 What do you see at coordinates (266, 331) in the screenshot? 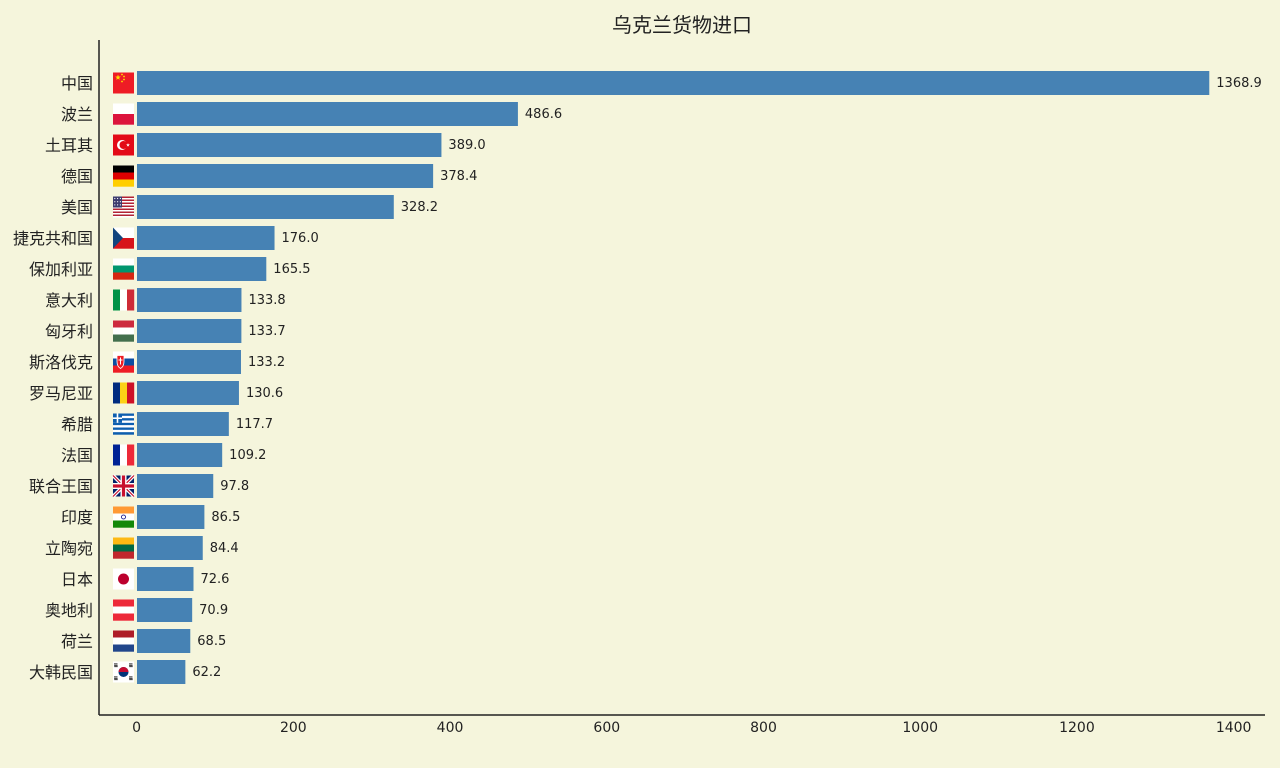
I see `value-label: 133.7` at bounding box center [266, 331].